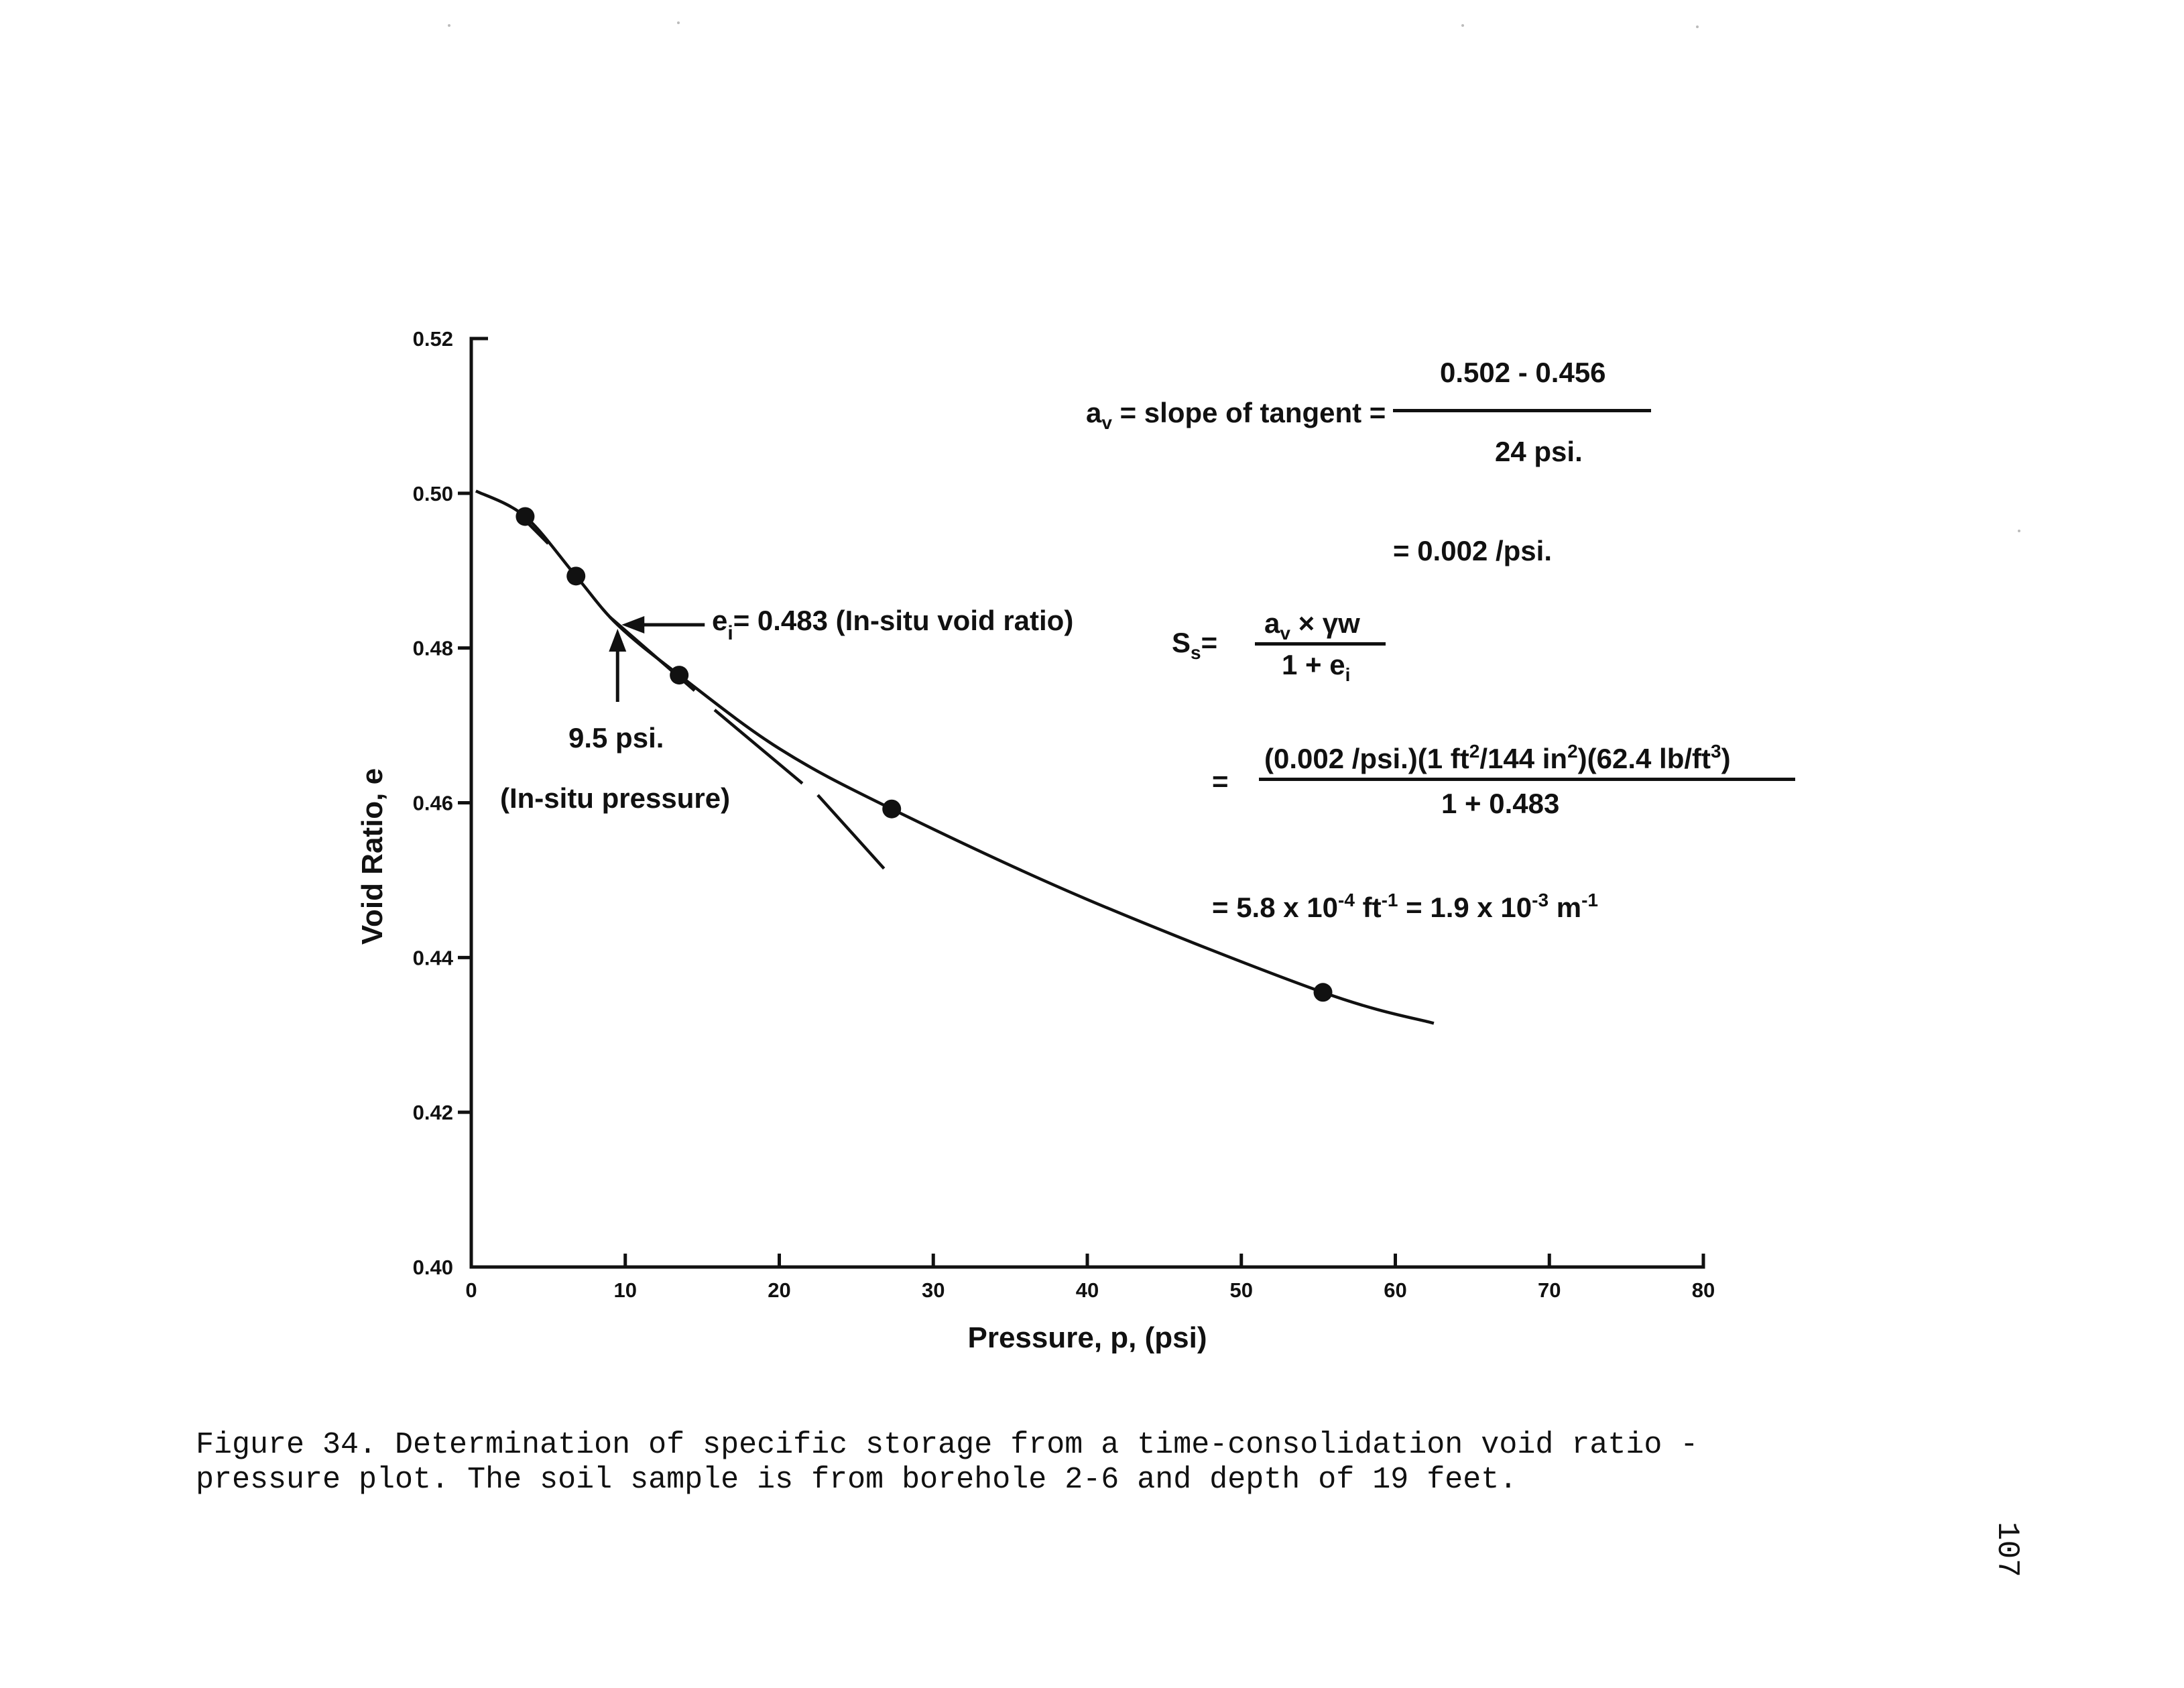  What do you see at coordinates (1500, 803) in the screenshot?
I see `calc-denominator: 1 + 0.483` at bounding box center [1500, 803].